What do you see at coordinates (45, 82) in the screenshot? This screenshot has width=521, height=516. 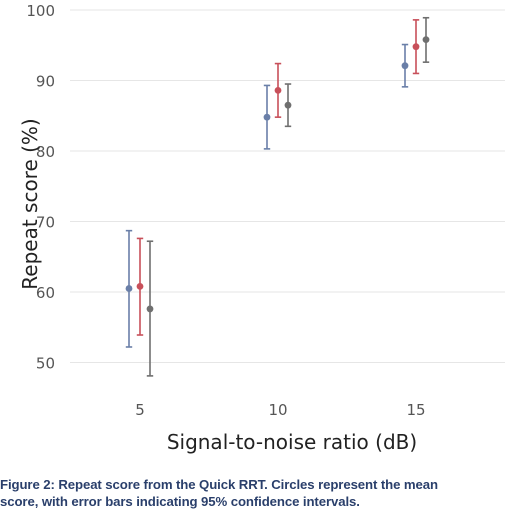 I see `y-tick-label: 90` at bounding box center [45, 82].